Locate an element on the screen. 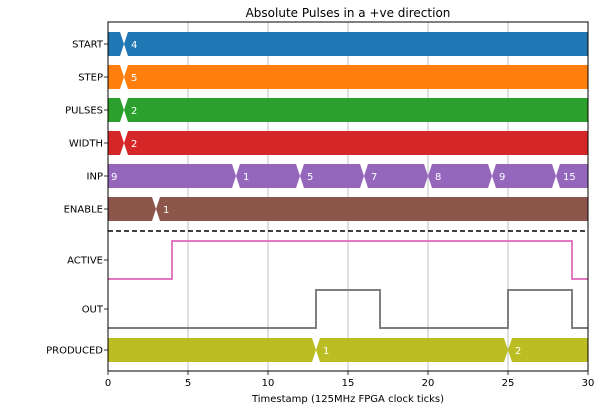  signal-name-label: PULSES is located at coordinates (84, 111).